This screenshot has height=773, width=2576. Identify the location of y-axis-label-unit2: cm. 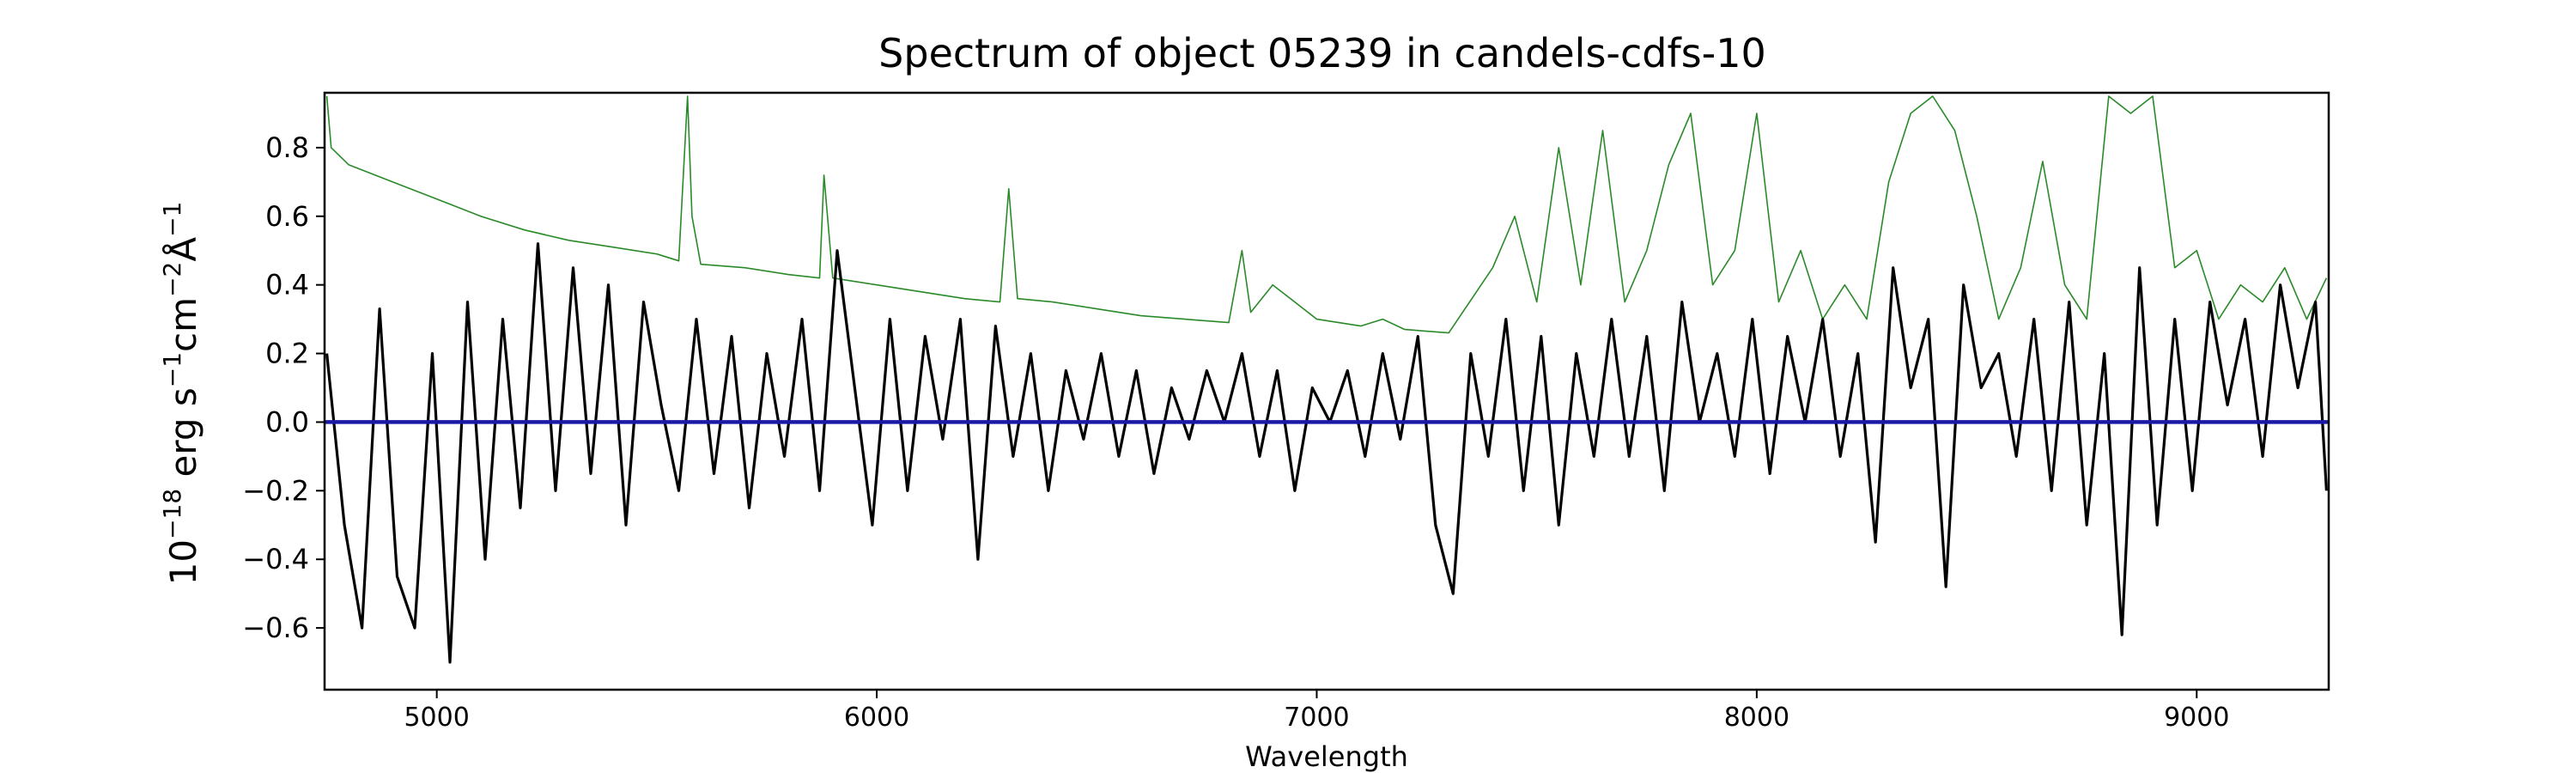
(183, 324).